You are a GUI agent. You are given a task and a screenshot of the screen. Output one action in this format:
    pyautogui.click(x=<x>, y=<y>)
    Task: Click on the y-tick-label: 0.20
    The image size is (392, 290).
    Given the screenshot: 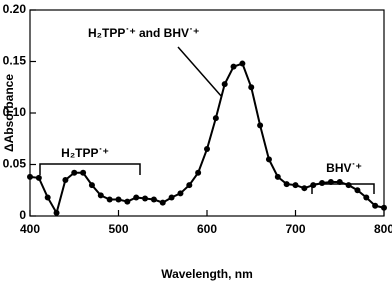 What is the action you would take?
    pyautogui.click(x=15, y=9)
    